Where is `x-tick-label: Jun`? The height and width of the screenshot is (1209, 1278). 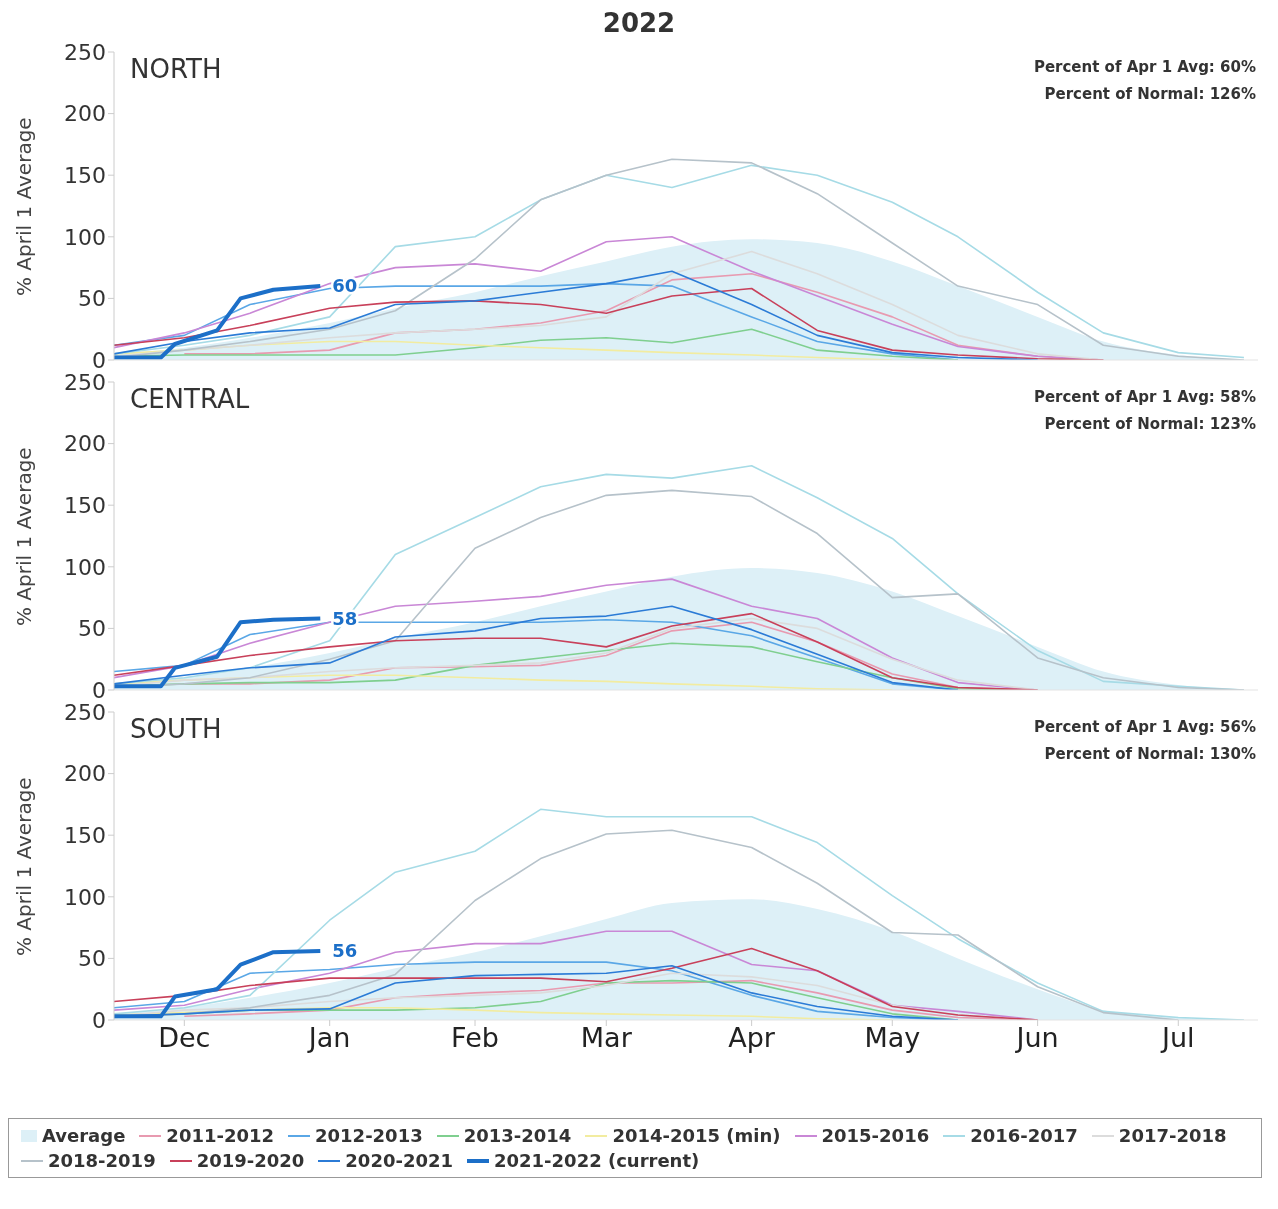
x-tick-label: Jun is located at coordinates (1036, 1038).